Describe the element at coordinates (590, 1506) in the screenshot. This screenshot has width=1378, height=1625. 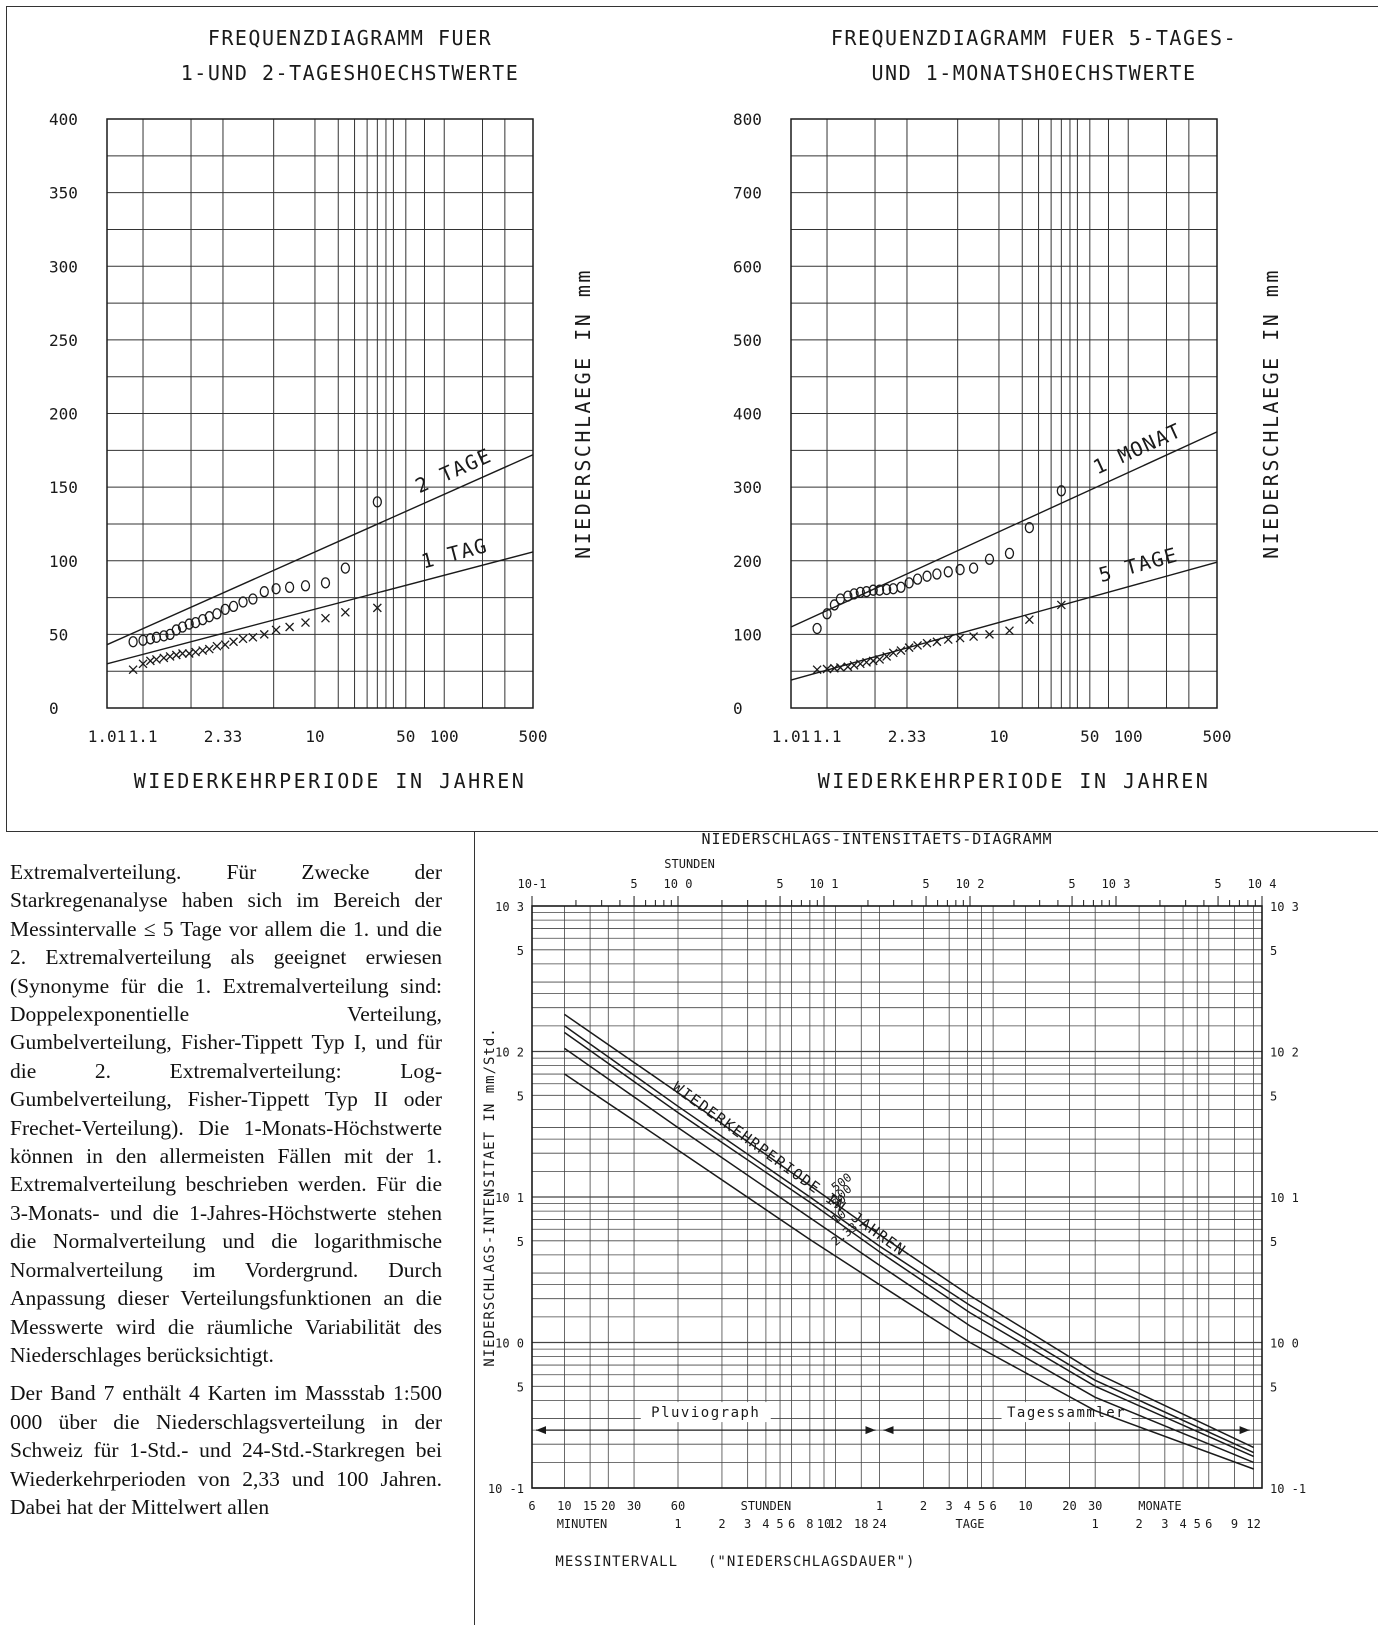
I see `x-tick-minuten: 15` at that location.